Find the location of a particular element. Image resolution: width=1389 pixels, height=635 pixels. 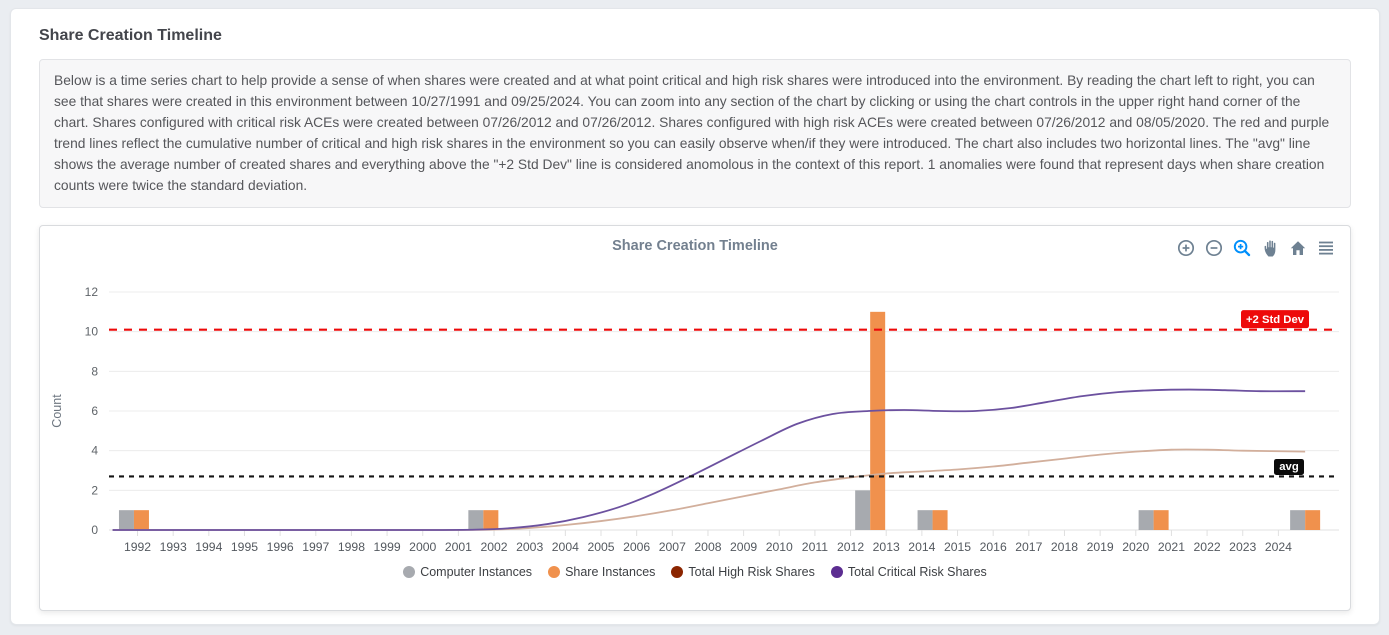

x-axis-label: 1994 is located at coordinates (208, 547).